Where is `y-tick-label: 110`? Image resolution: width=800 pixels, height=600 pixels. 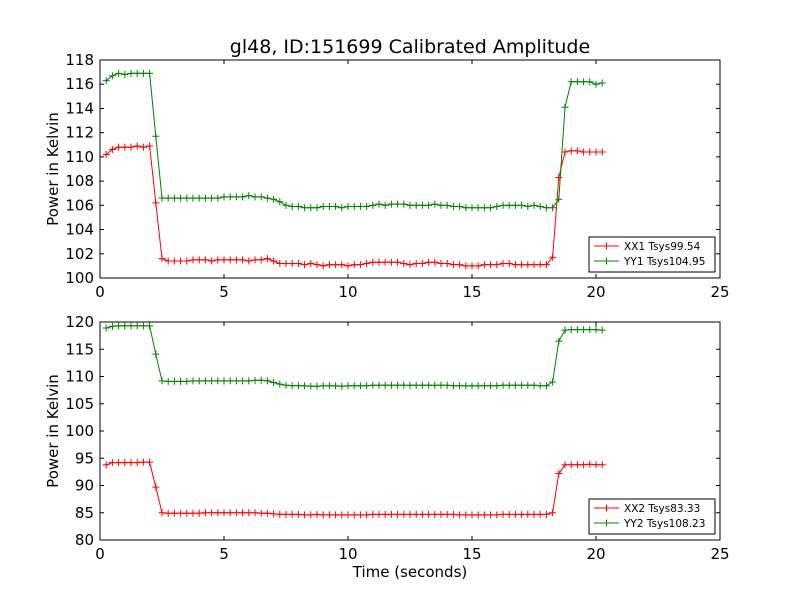 y-tick-label: 110 is located at coordinates (79, 157).